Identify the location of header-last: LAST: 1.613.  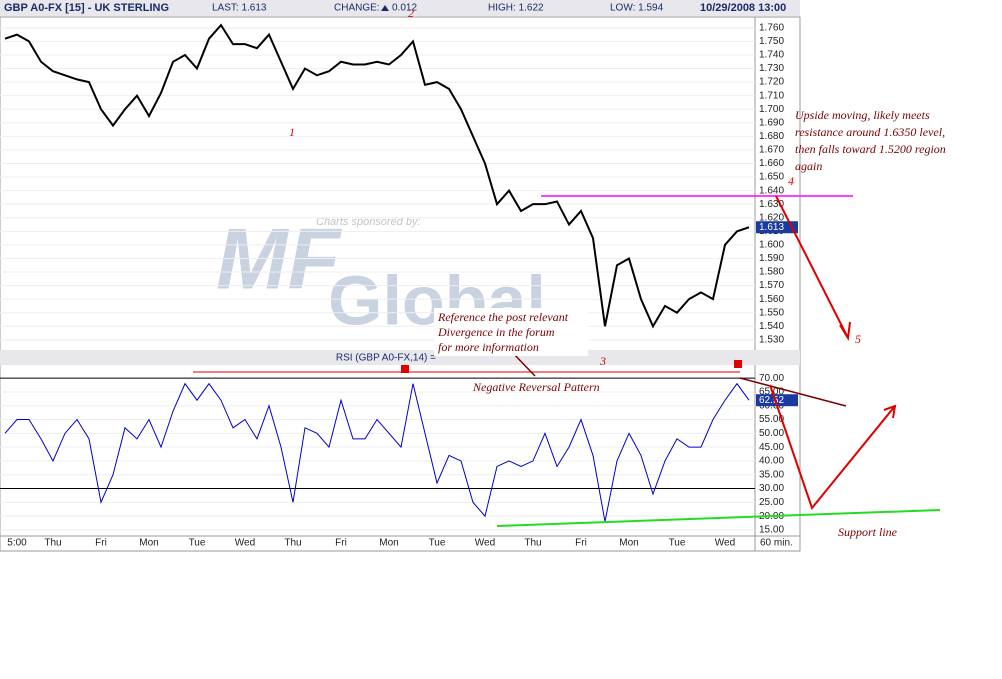
(239, 8).